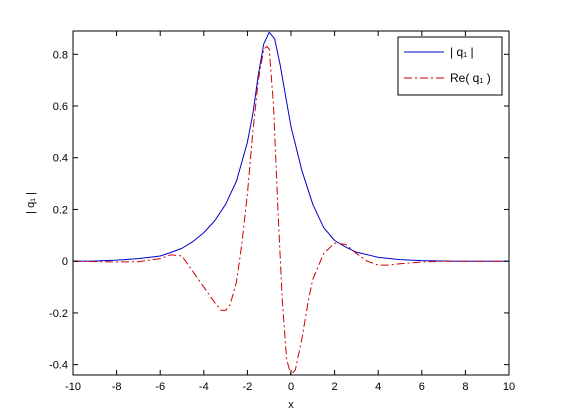  Describe the element at coordinates (60, 107) in the screenshot. I see `y-tick-label: 0.6` at that location.